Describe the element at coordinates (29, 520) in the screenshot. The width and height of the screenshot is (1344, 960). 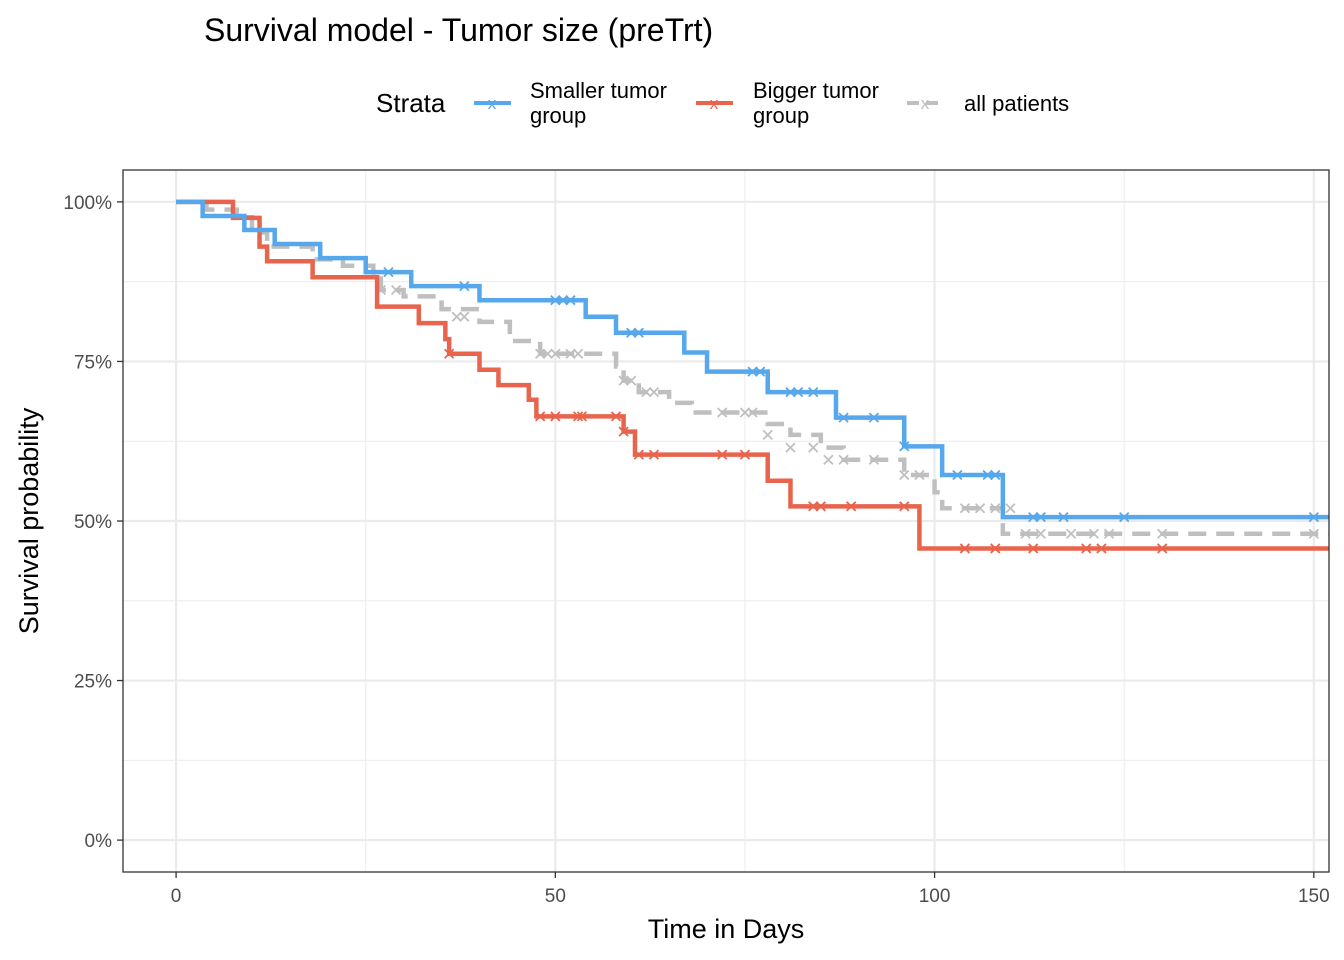
I see `y-axis-title: Survival probability` at that location.